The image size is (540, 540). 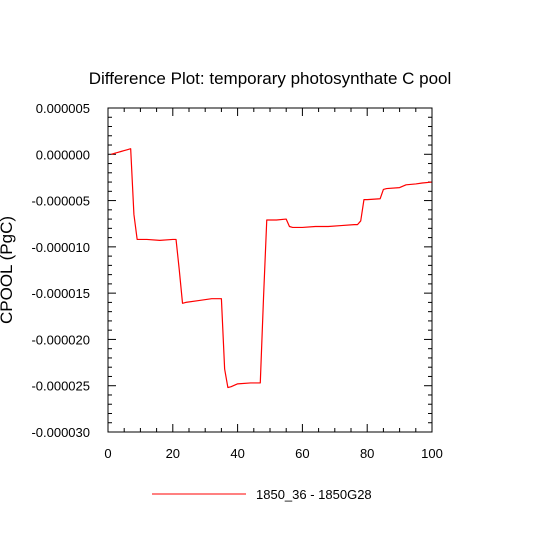 I want to click on y-tick-label: -0.000020, so click(x=60, y=339).